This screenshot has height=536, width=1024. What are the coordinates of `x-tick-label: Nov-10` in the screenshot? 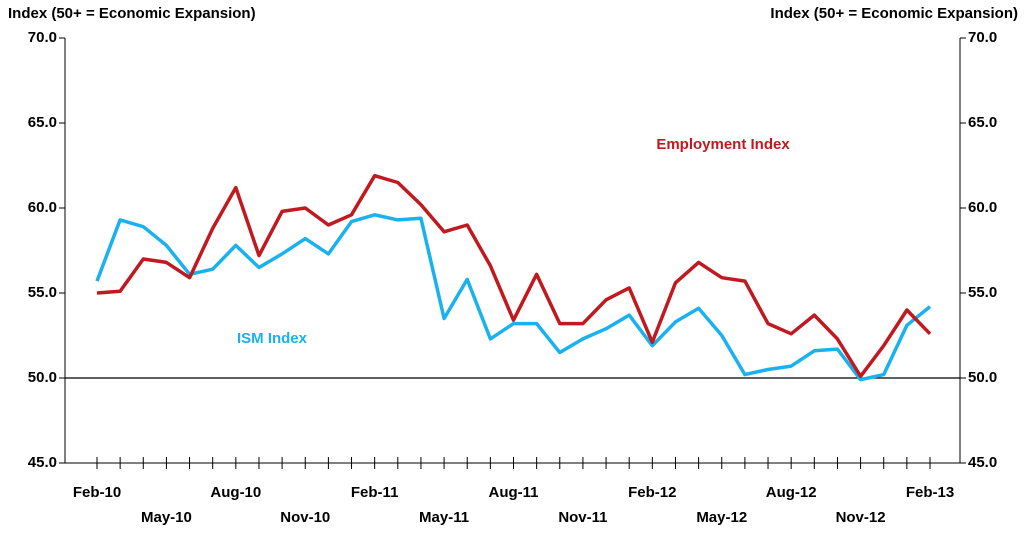 It's located at (305, 517).